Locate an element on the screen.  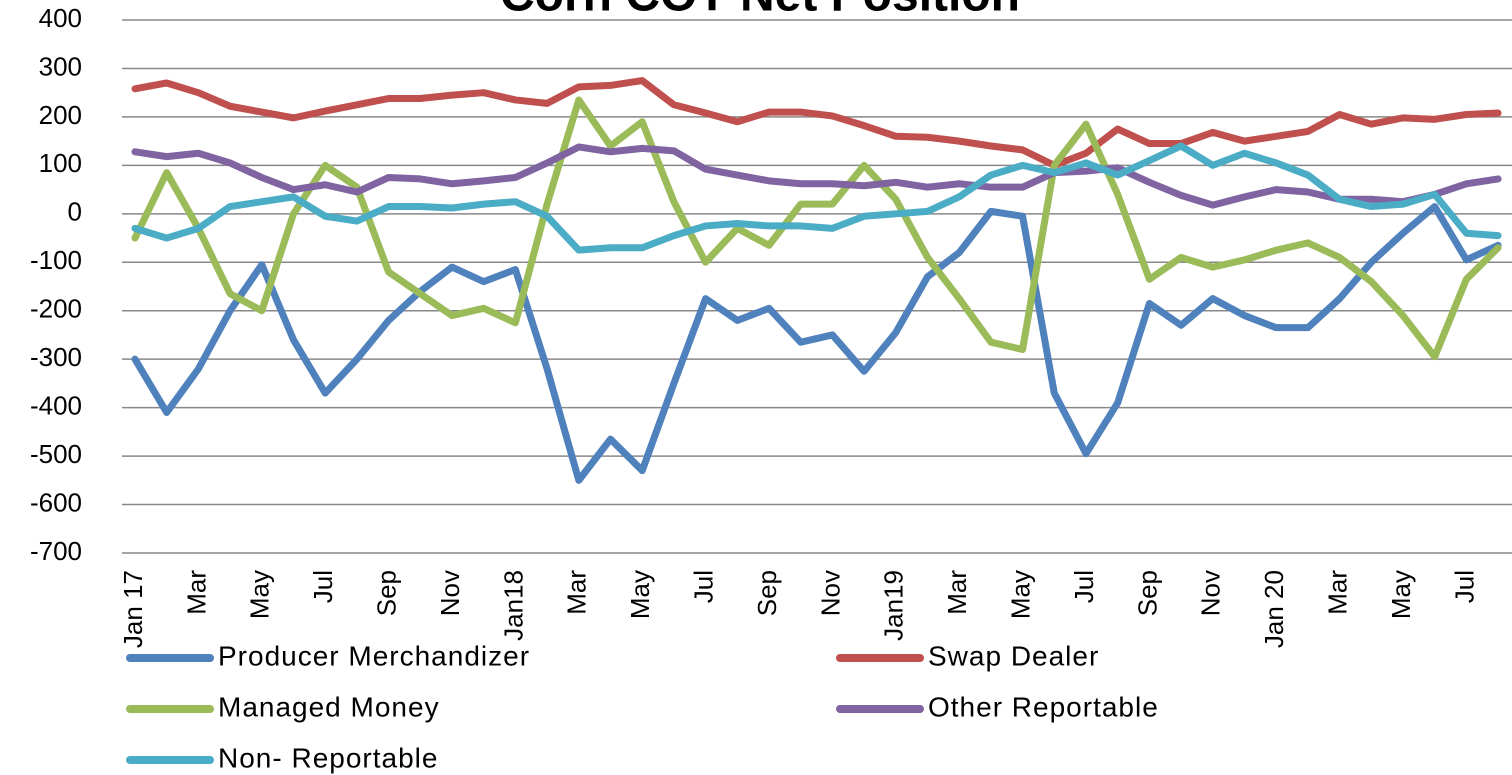
y-tick-label: -700 is located at coordinates (56, 551).